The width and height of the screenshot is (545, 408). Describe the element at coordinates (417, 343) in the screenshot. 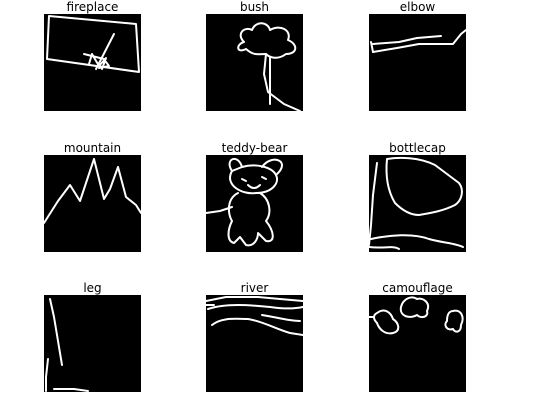

I see `camouflage-doodle-icon` at that location.